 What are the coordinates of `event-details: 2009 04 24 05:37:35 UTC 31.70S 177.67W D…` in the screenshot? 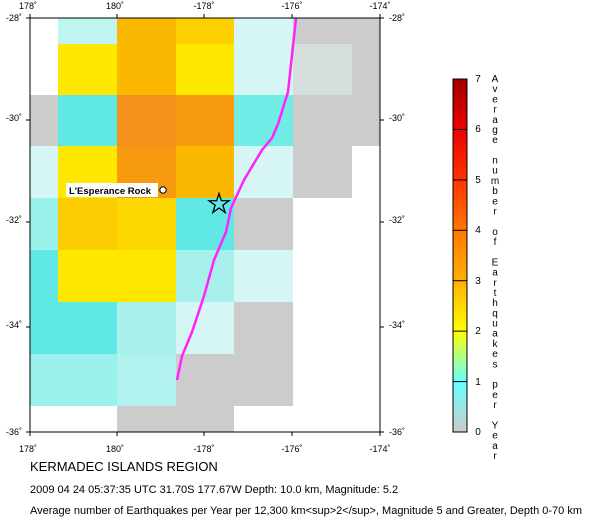 It's located at (214, 490).